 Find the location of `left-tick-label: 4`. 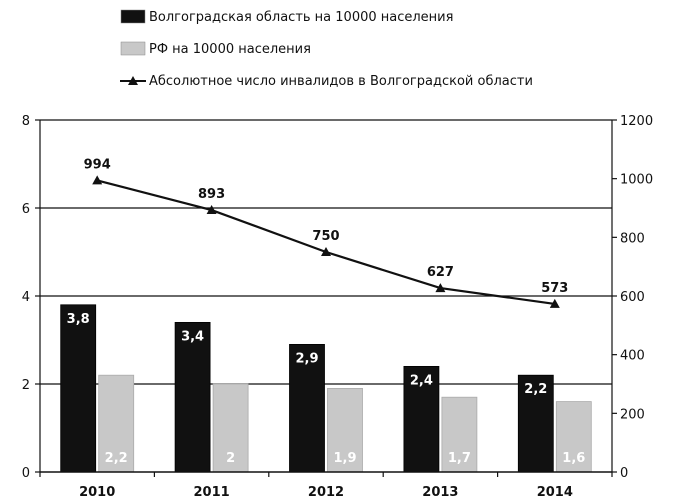

left-tick-label: 4 is located at coordinates (26, 297).